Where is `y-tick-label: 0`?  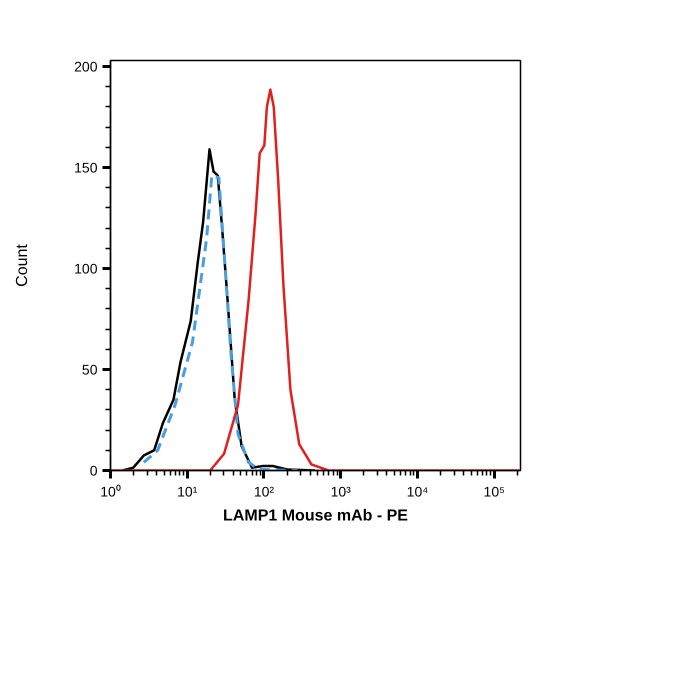
y-tick-label: 0 is located at coordinates (94, 470).